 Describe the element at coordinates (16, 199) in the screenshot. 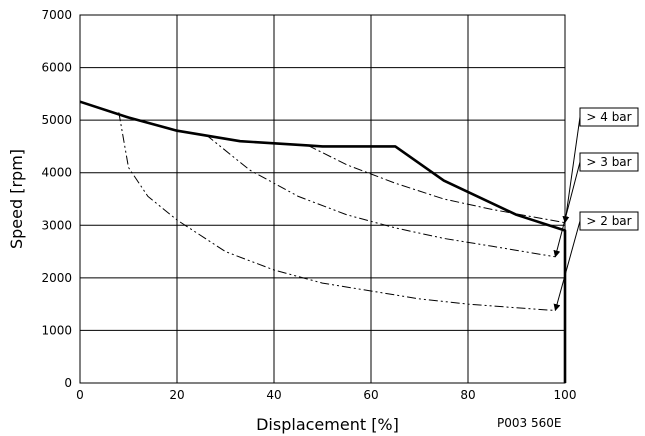

I see `y-axis-title: Speed [rpm]` at that location.